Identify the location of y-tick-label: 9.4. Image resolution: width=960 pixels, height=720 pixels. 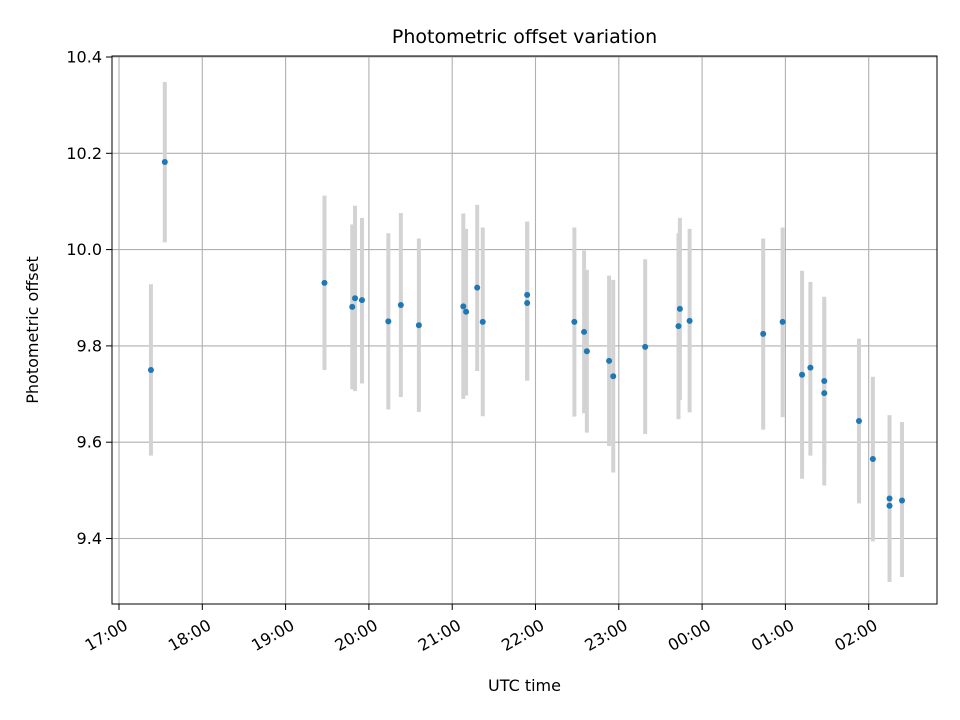
(89, 538).